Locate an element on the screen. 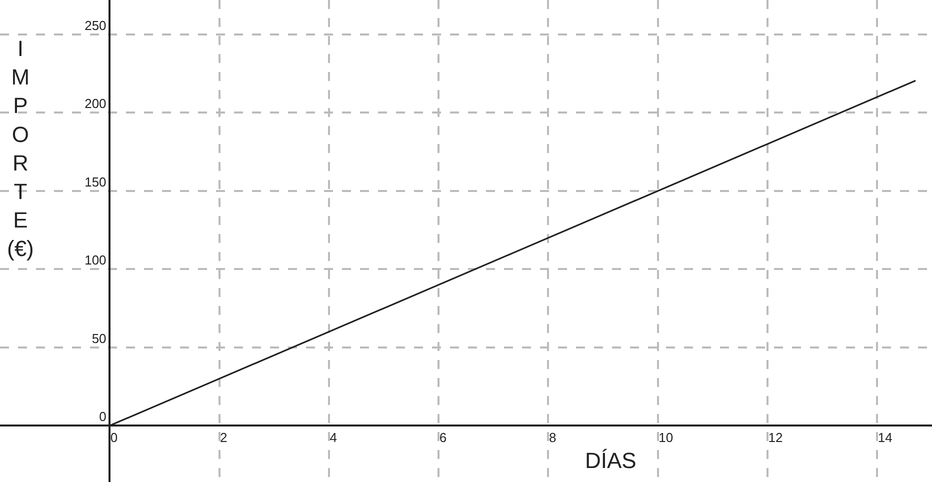 This screenshot has width=932, height=482. y-tick-label: 0 is located at coordinates (102, 416).